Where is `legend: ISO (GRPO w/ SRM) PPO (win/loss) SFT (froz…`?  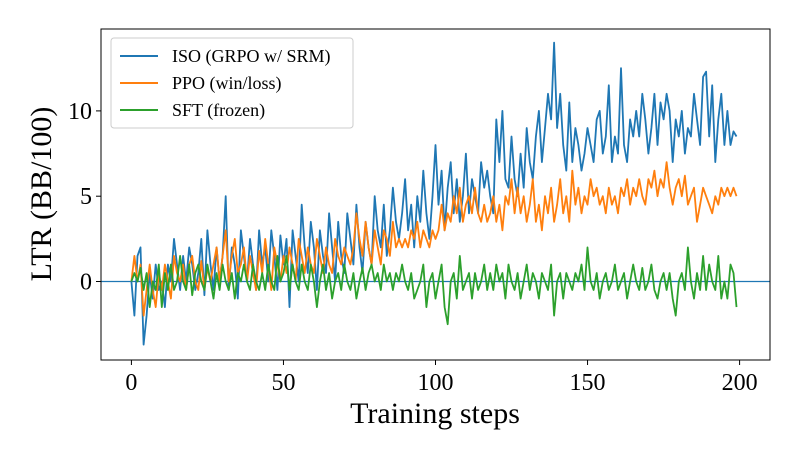
legend: ISO (GRPO w/ SRM) PPO (win/loss) SFT (froz… is located at coordinates (232, 83).